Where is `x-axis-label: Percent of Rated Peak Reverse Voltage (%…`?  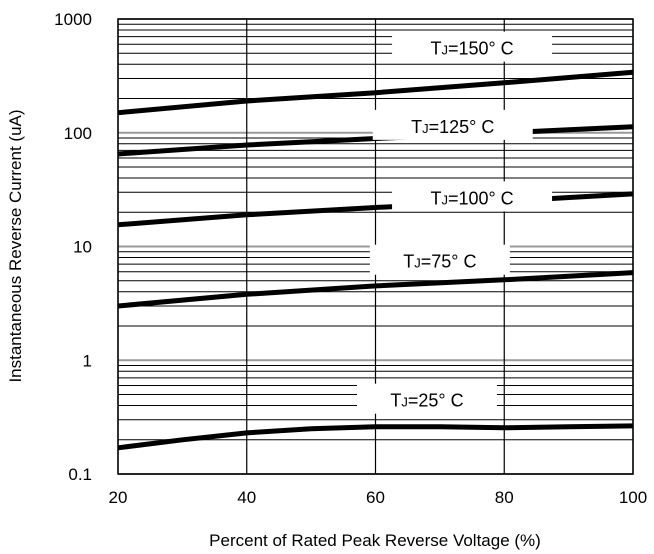
x-axis-label: Percent of Rated Peak Reverse Voltage (%… is located at coordinates (375, 540).